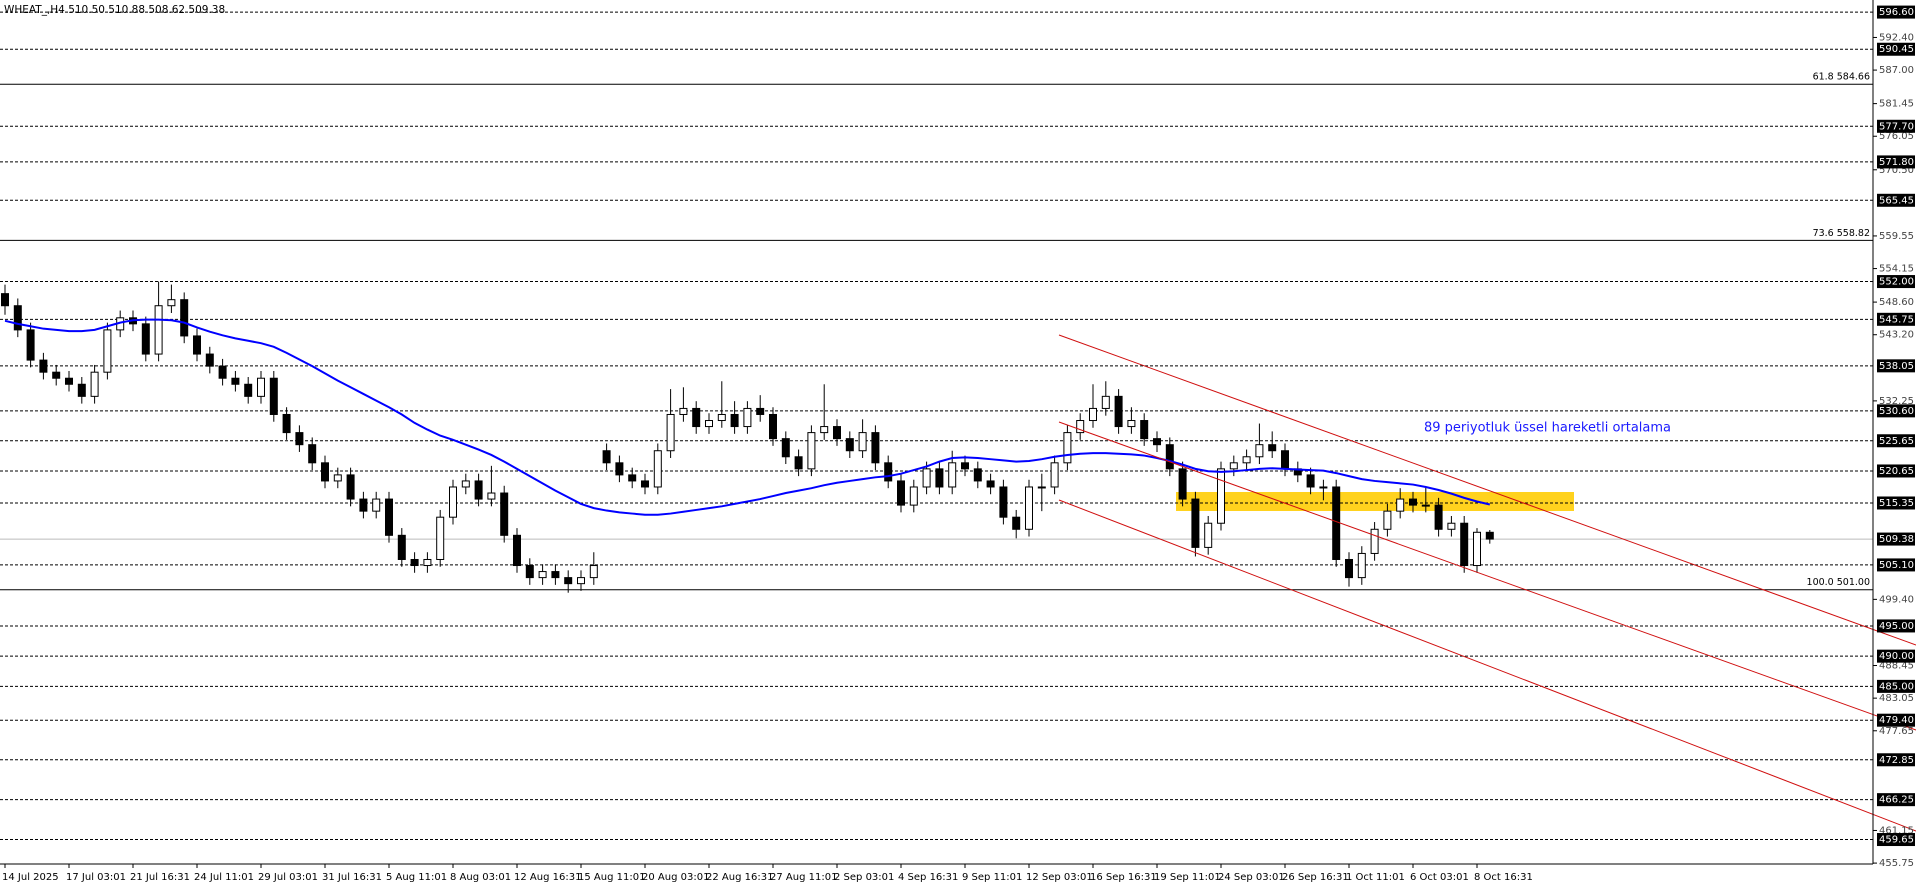 The height and width of the screenshot is (888, 1916). Describe the element at coordinates (30, 877) in the screenshot. I see `x-tick-label: 14 Jul 2025` at that location.